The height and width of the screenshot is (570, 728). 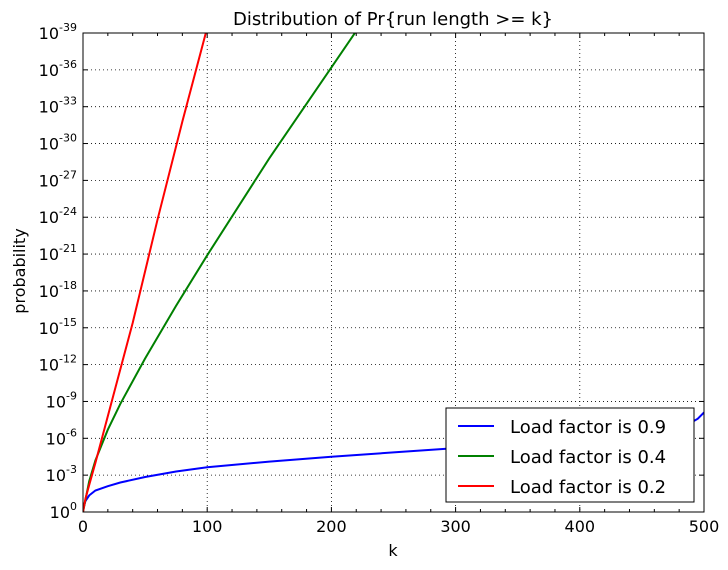 I want to click on y-tick-exponent: -33, so click(x=68, y=101).